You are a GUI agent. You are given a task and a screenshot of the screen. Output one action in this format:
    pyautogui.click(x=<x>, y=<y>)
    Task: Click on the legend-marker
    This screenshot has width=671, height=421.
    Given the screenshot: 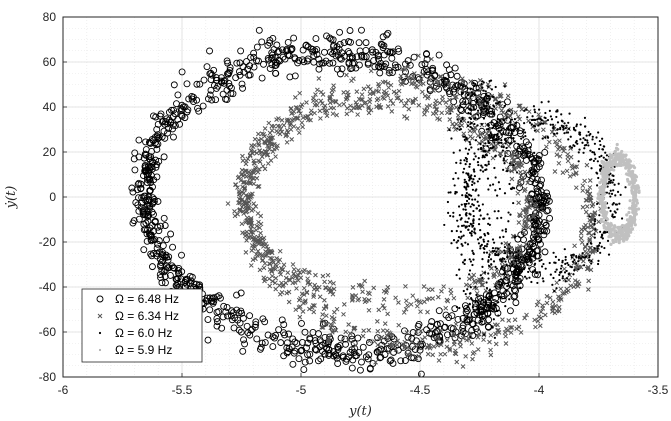 What is the action you would take?
    pyautogui.click(x=100, y=333)
    